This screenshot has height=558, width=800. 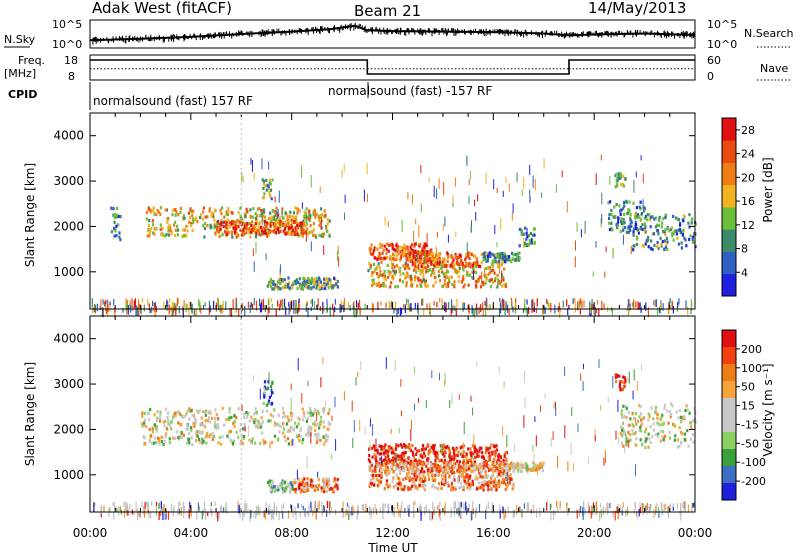 I want to click on cpid-label-2: normalsound (fast) -157 RF, so click(x=410, y=91).